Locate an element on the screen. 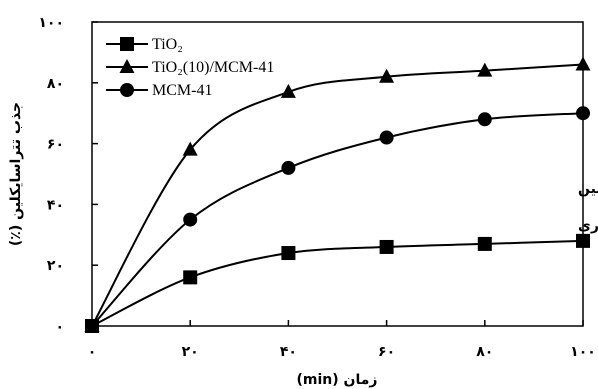  legend-label-tio2: TiO₂ is located at coordinates (167, 44).